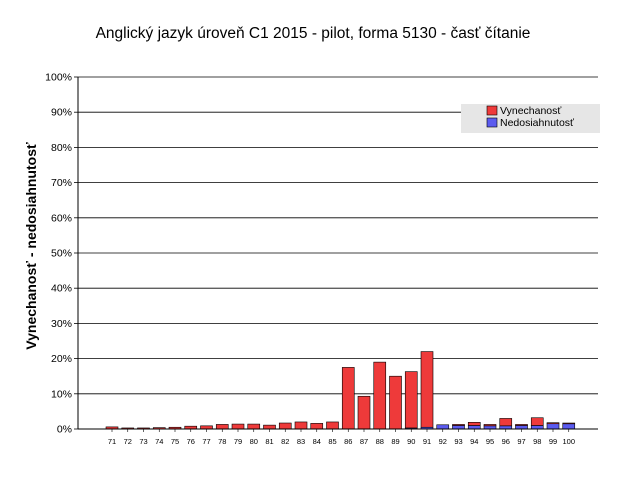 This screenshot has height=501, width=626. Describe the element at coordinates (61, 289) in the screenshot. I see `y-tick-label: 40%` at that location.